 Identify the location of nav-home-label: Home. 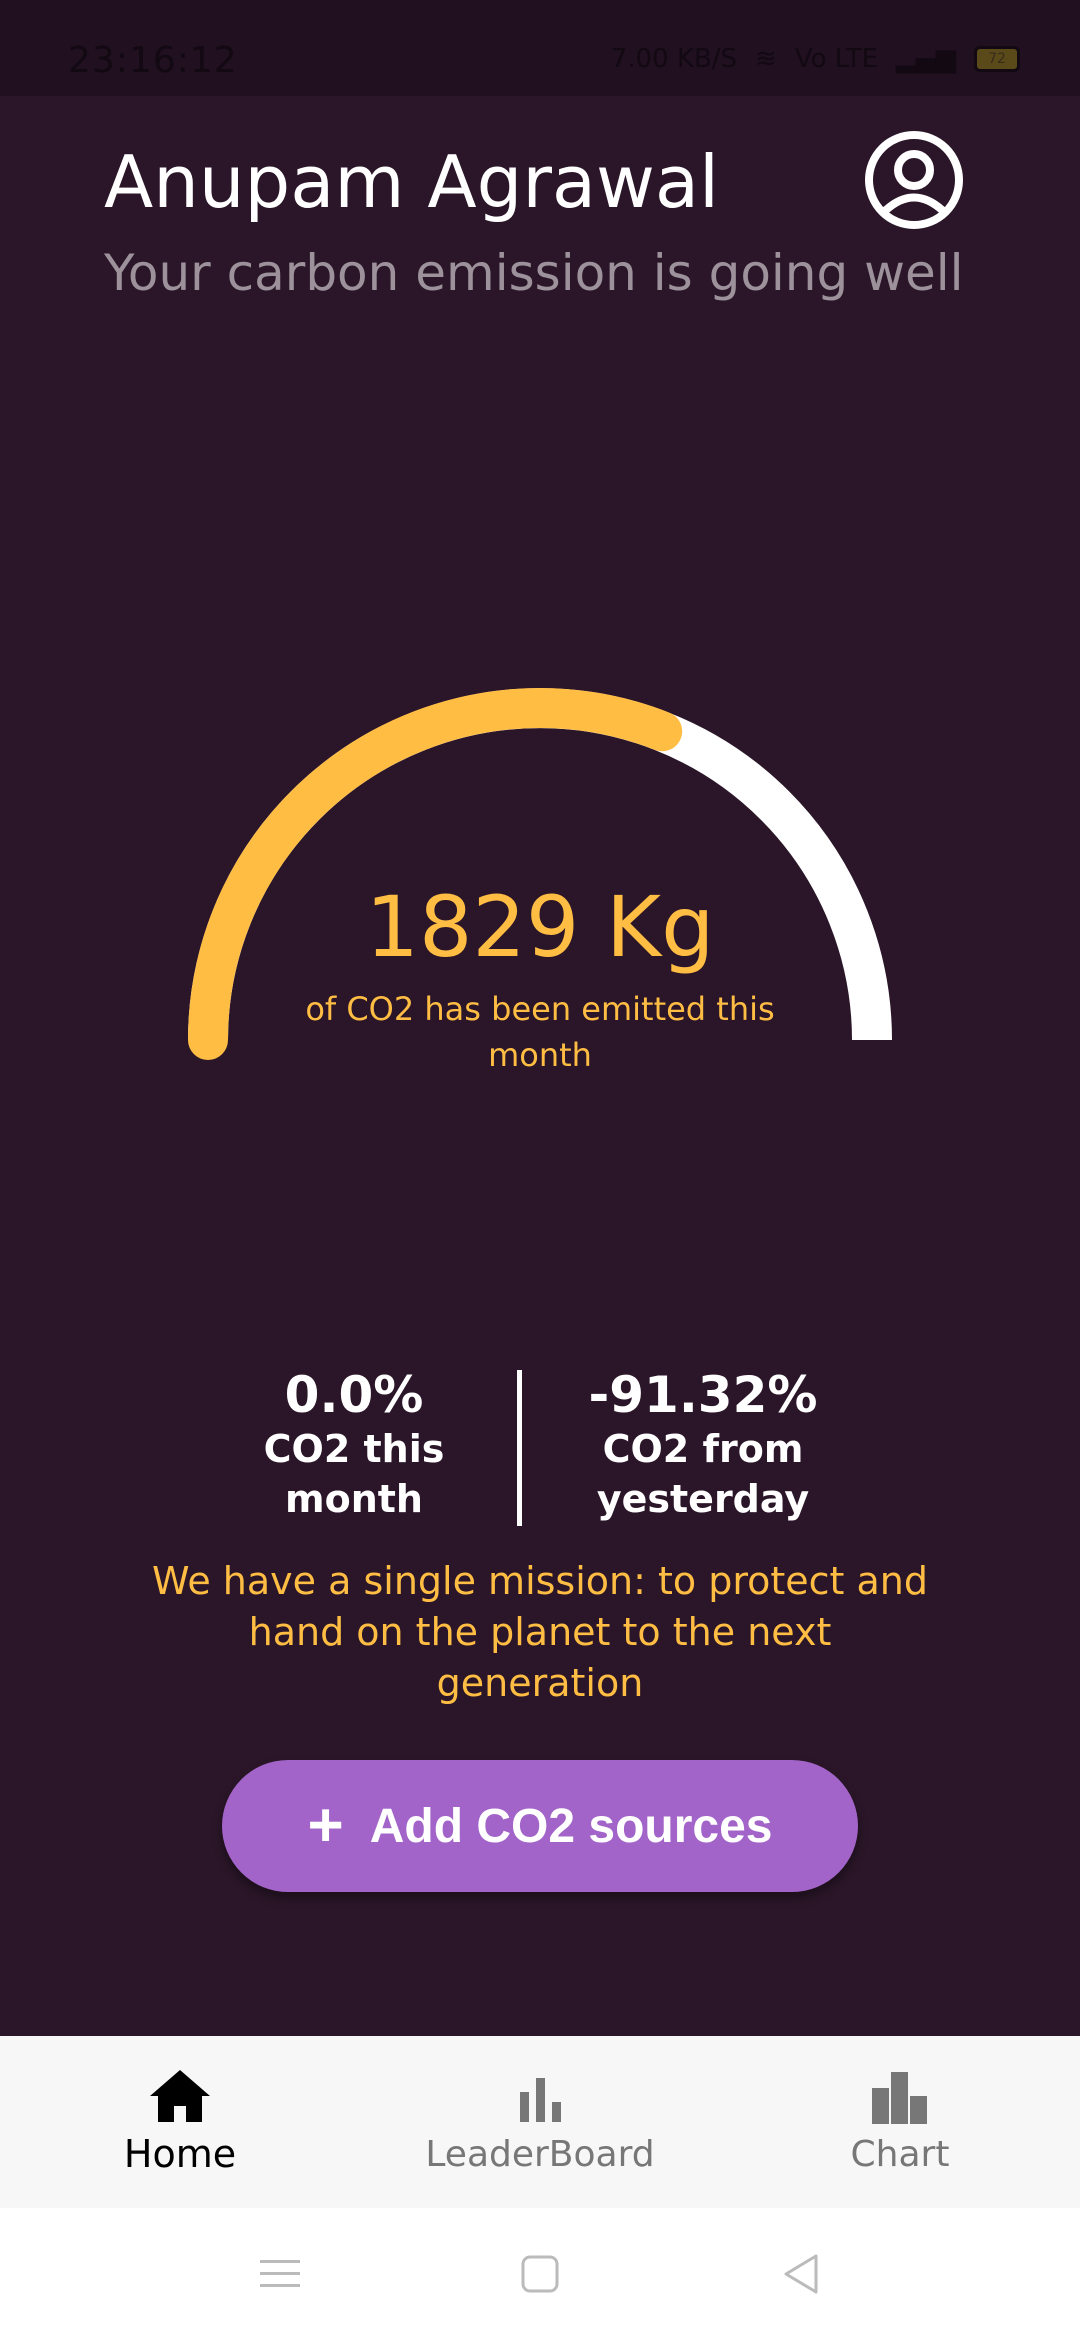
(180, 2154).